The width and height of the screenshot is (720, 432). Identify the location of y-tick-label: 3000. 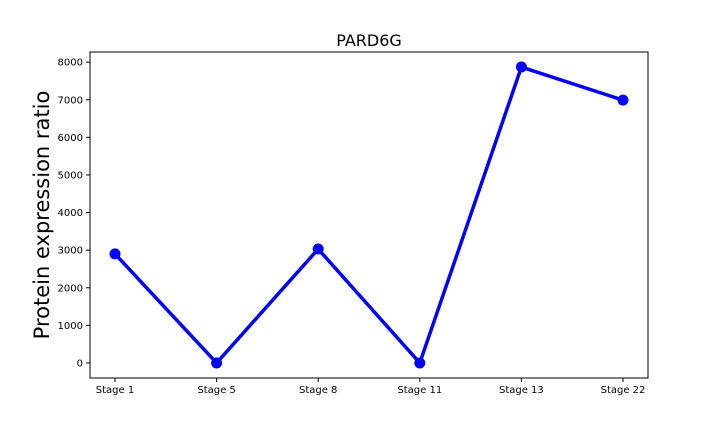
(70, 251).